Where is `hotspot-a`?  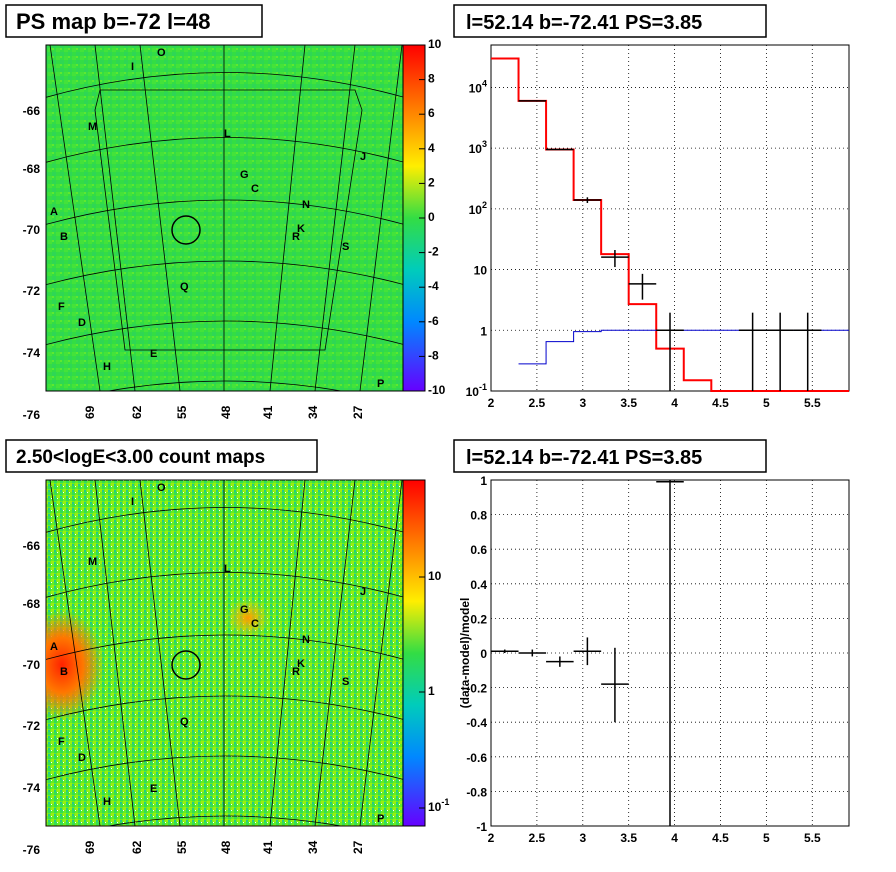
hotspot-a is located at coordinates (75, 665).